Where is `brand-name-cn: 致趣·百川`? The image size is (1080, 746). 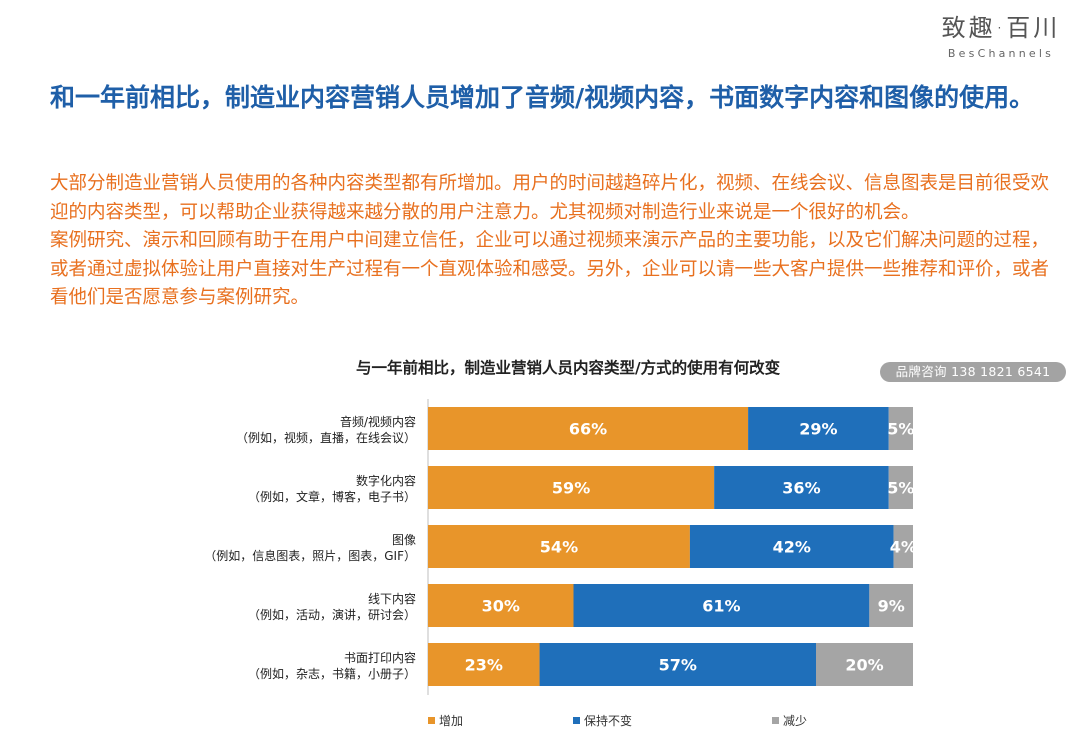 brand-name-cn: 致趣·百川 is located at coordinates (1001, 28).